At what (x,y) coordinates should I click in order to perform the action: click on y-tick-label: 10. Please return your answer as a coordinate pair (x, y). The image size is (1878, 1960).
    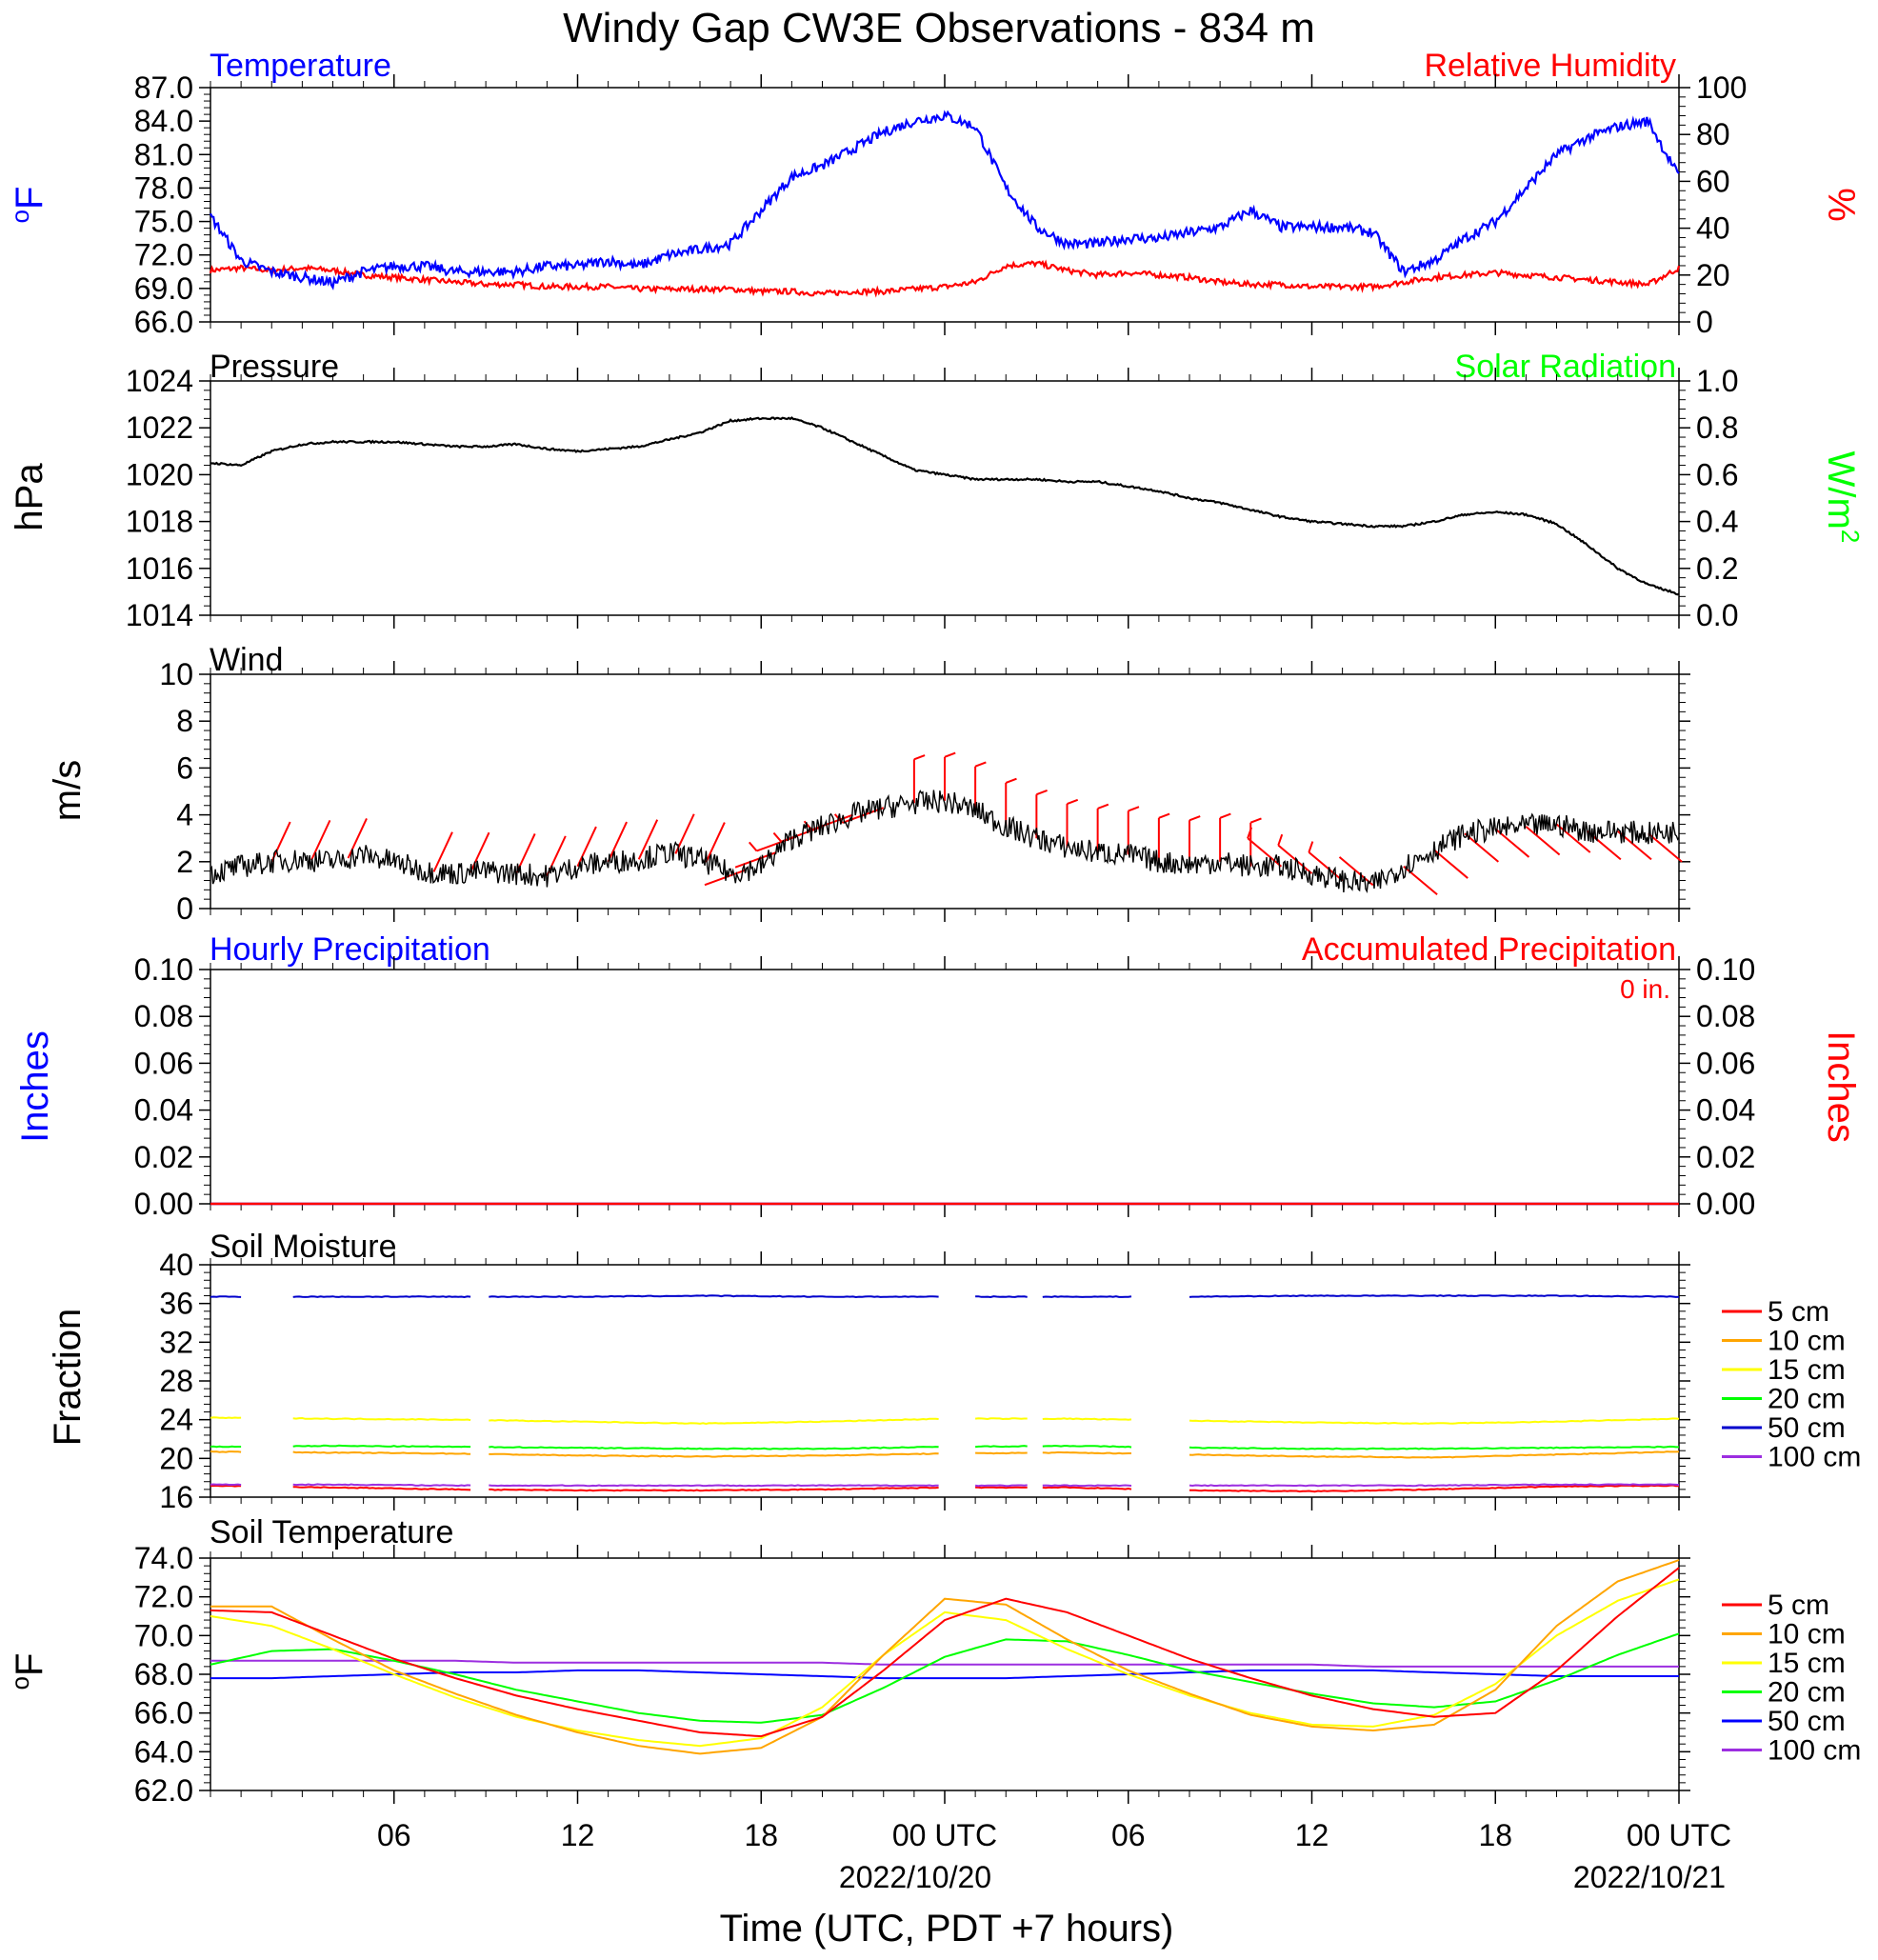
    Looking at the image, I should click on (176, 674).